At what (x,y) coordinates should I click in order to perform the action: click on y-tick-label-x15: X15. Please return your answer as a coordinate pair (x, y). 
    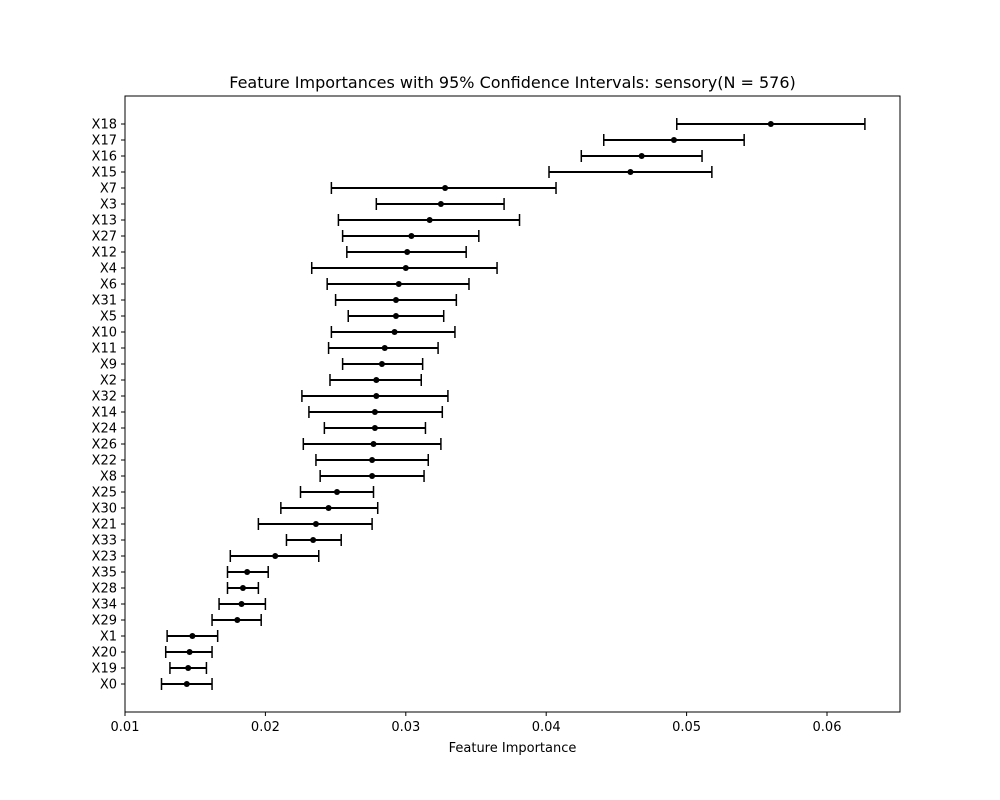
    Looking at the image, I should click on (104, 173).